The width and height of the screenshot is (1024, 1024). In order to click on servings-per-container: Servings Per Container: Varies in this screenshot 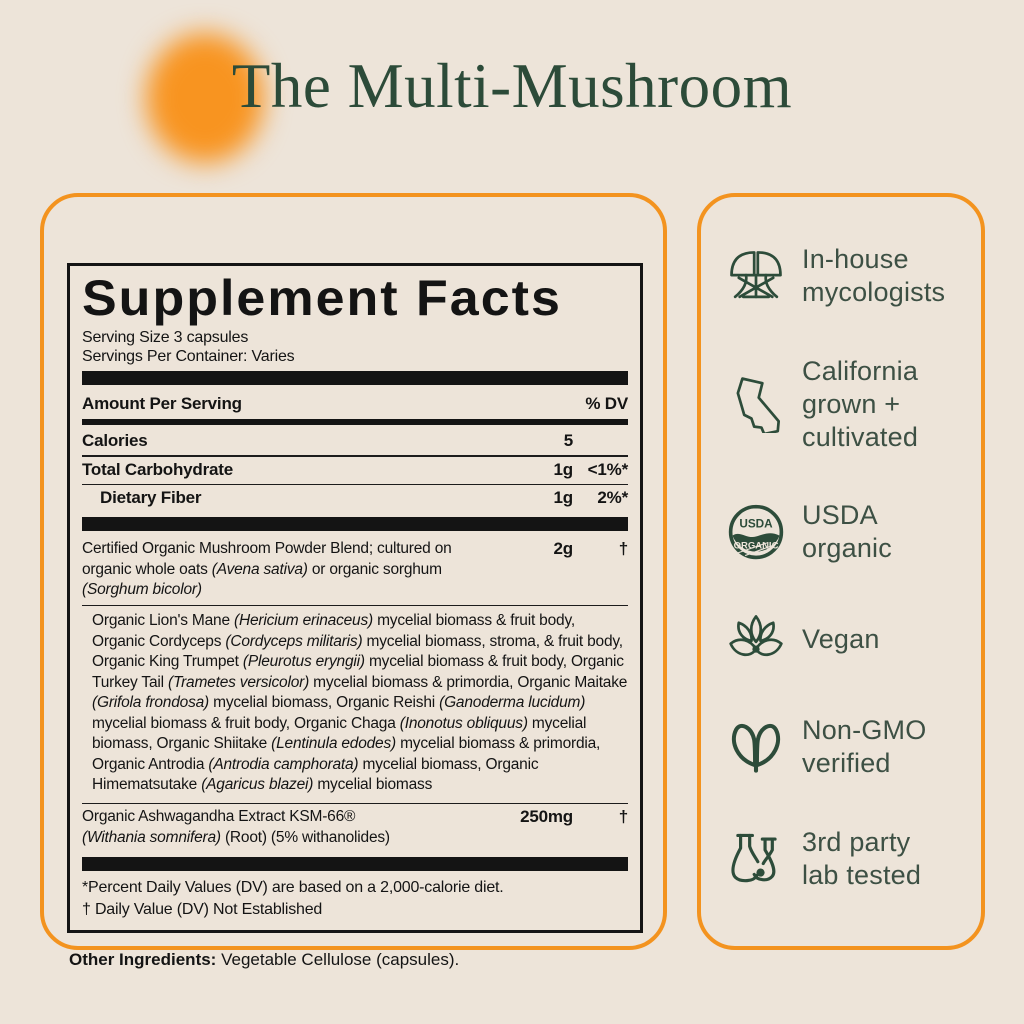, I will do `click(188, 356)`.